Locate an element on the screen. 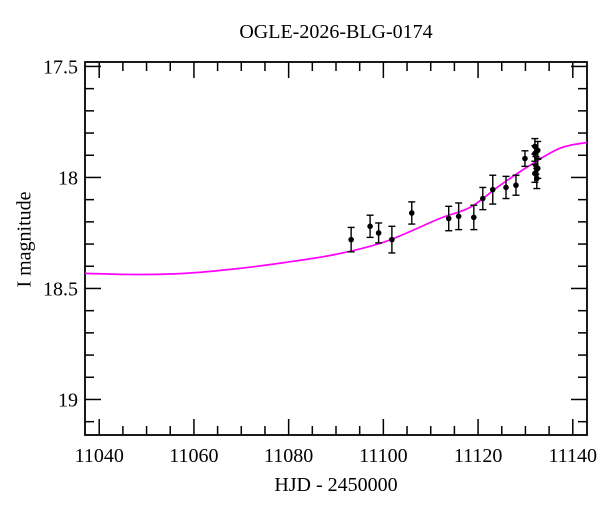 The image size is (600, 512). y-tick-label: 19 is located at coordinates (68, 400).